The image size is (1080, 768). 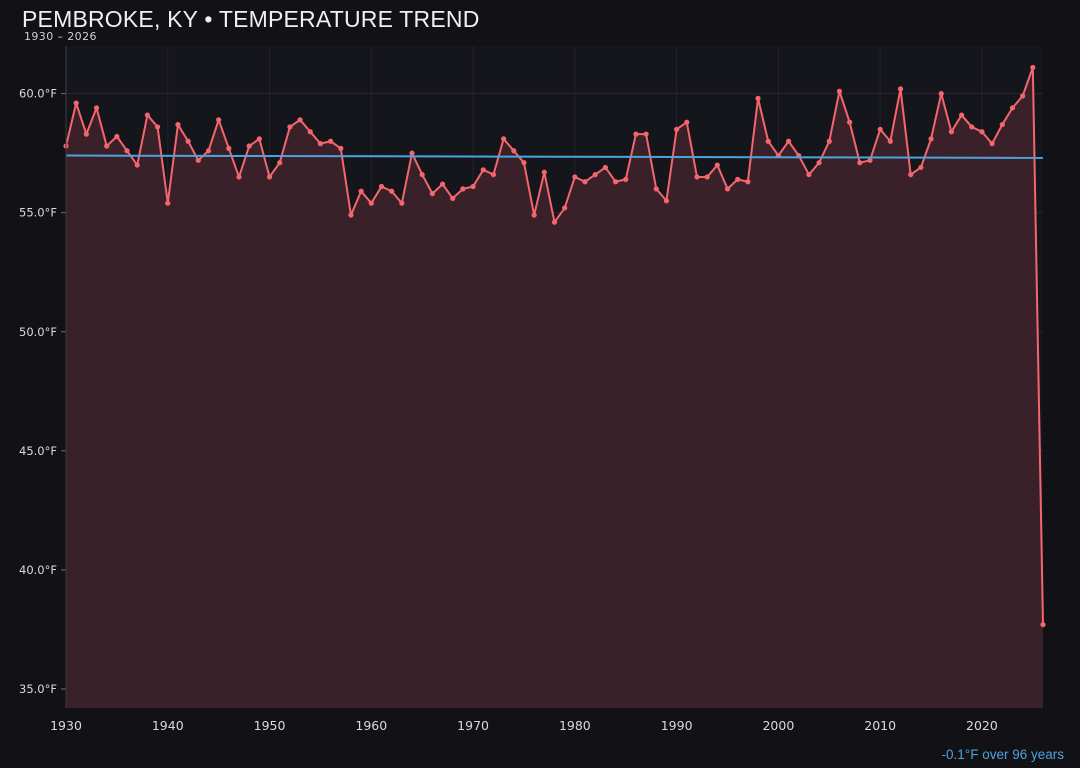 I want to click on y-axis-tick-label: 40.0°F, so click(x=38, y=570).